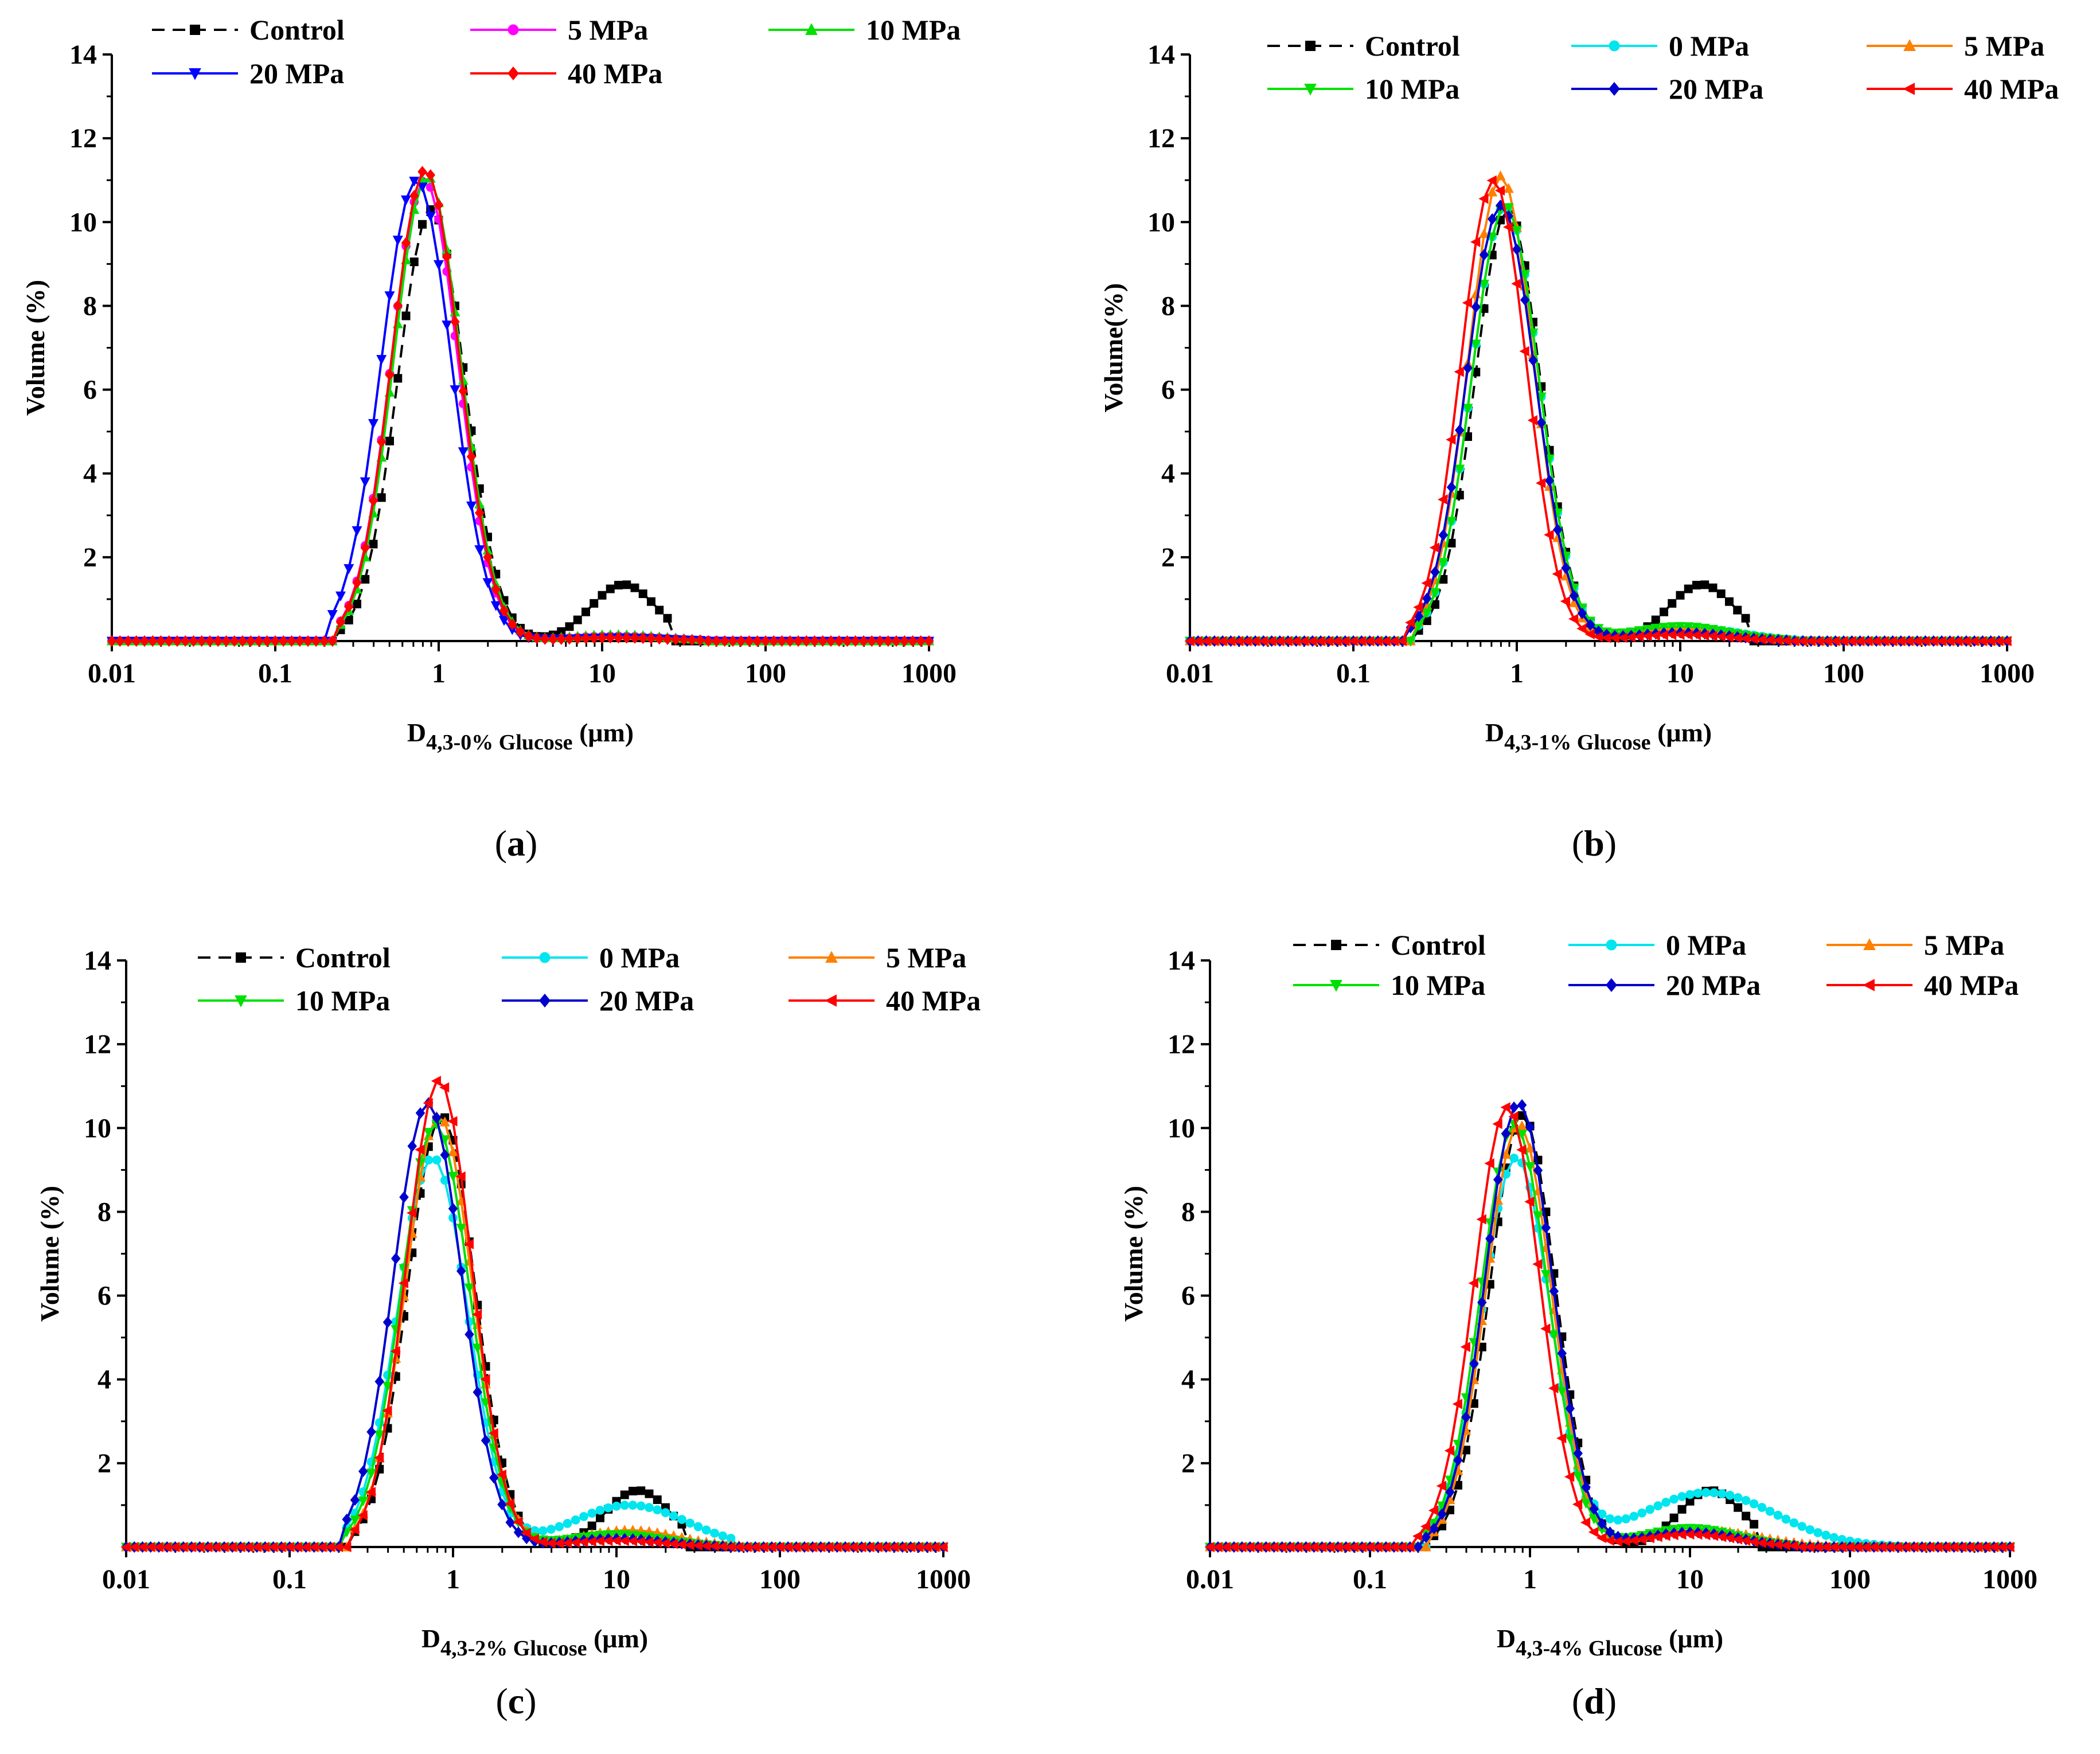 The image size is (2100, 1754). What do you see at coordinates (275, 673) in the screenshot?
I see `x-tick-label: 0.1` at bounding box center [275, 673].